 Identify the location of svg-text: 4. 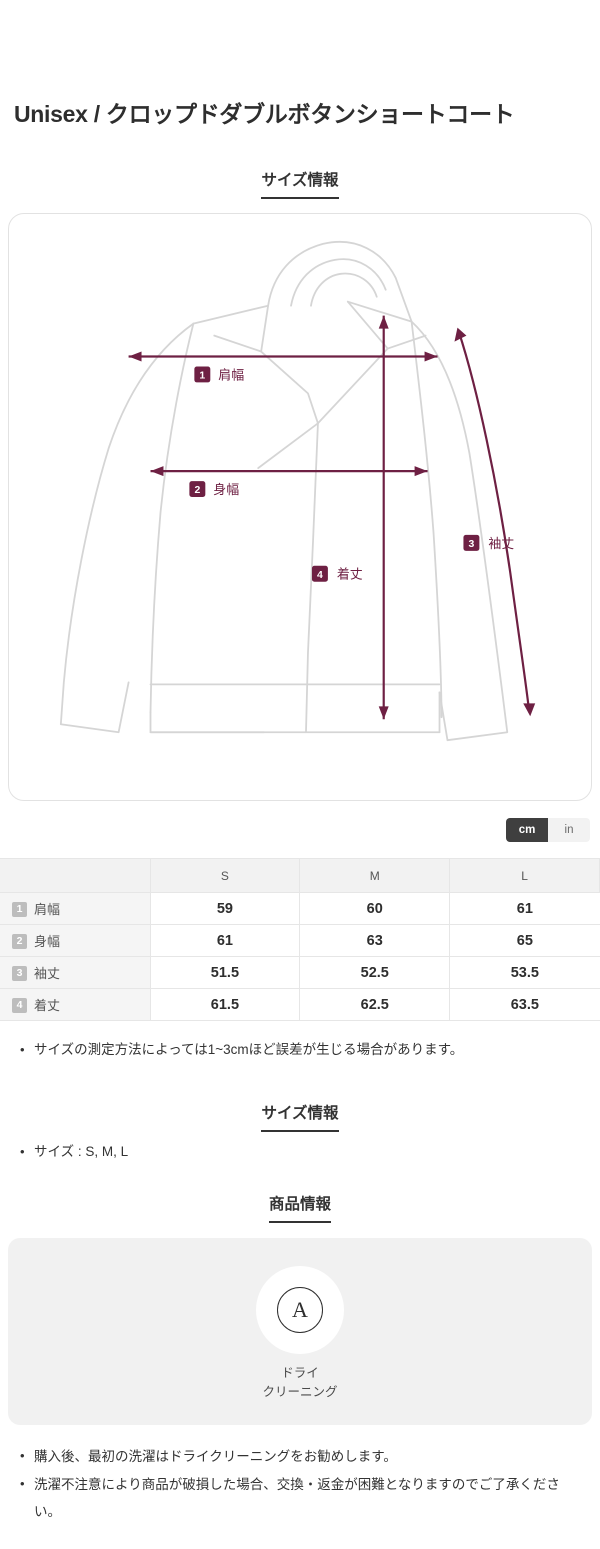
(320, 575).